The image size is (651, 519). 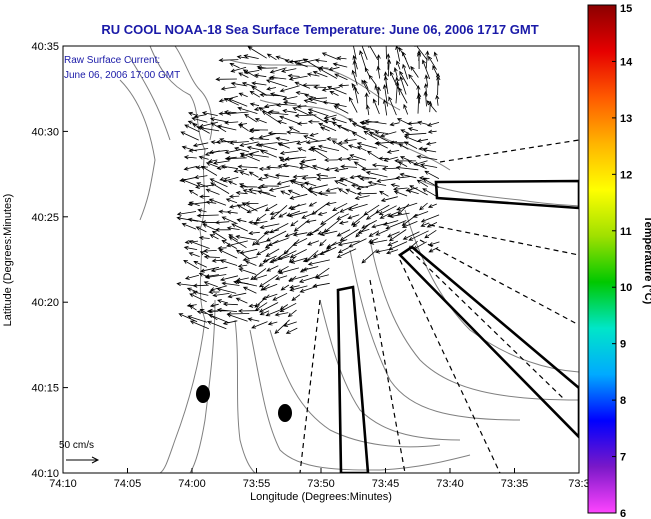 I want to click on y-tick-label: 40:35, so click(x=45, y=47).